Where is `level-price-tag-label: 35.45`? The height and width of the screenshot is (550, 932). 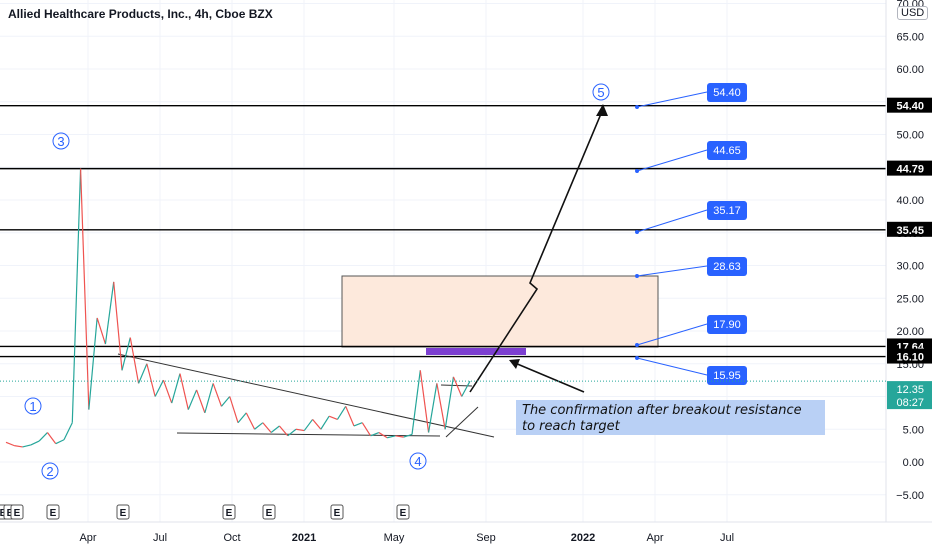 level-price-tag-label: 35.45 is located at coordinates (910, 231).